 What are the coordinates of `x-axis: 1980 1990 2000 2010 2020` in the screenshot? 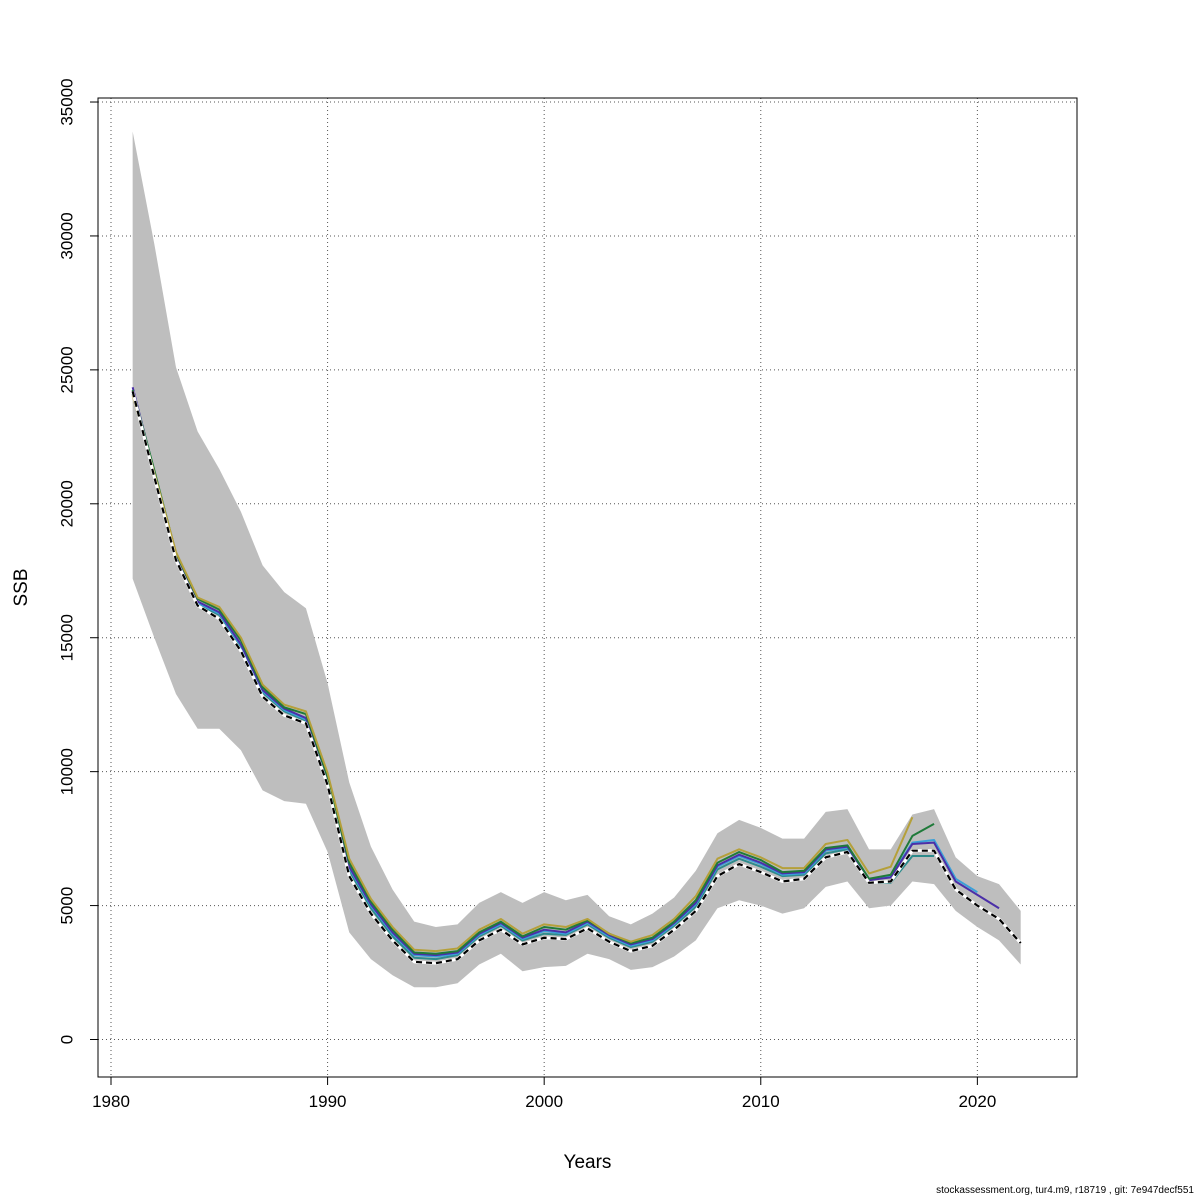 It's located at (544, 1094).